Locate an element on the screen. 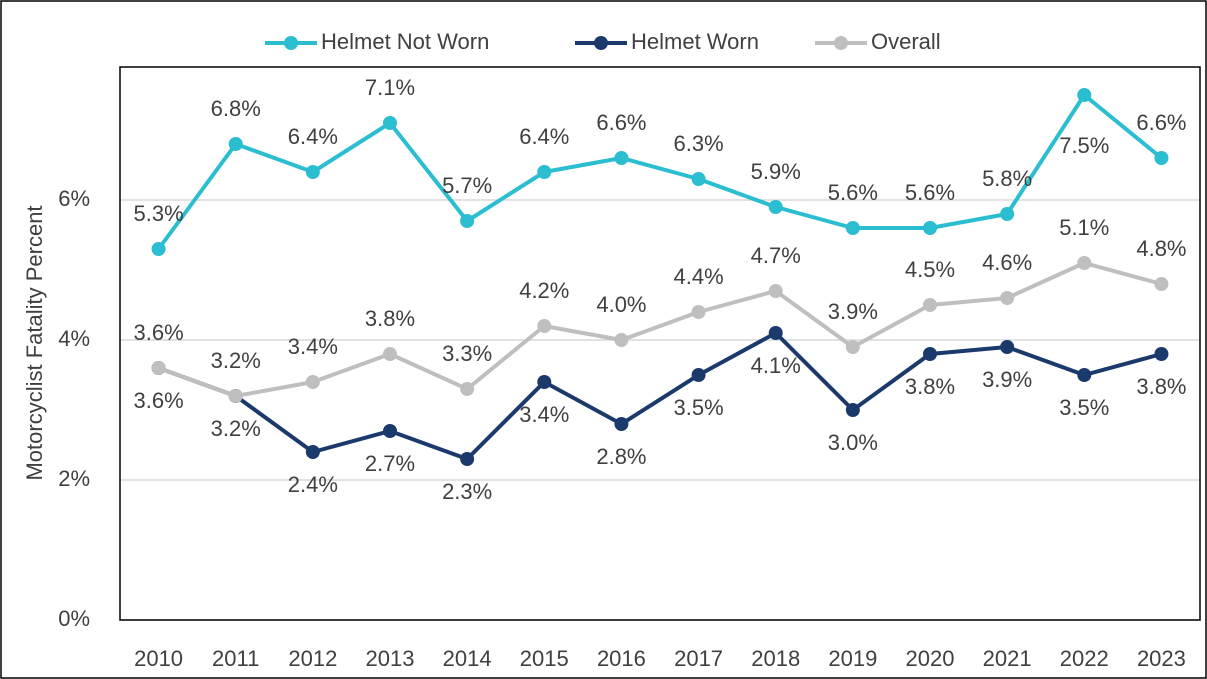  legend-label: Helmet Worn is located at coordinates (695, 41).